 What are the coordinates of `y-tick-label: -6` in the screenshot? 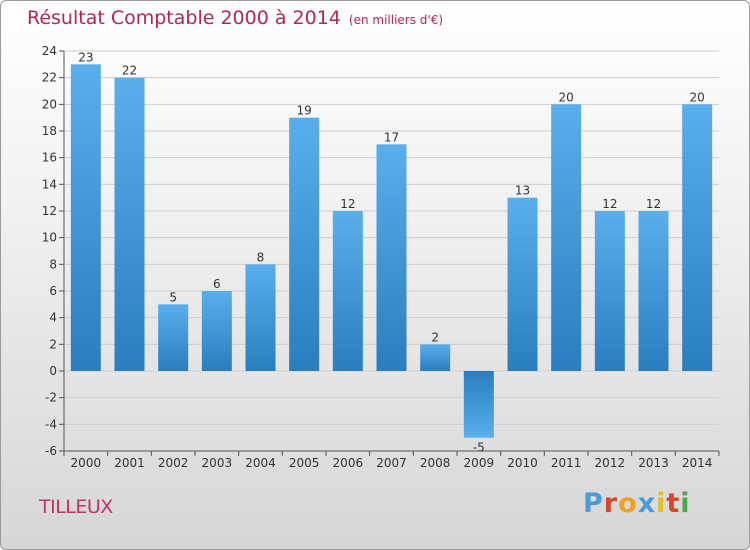 It's located at (51, 451).